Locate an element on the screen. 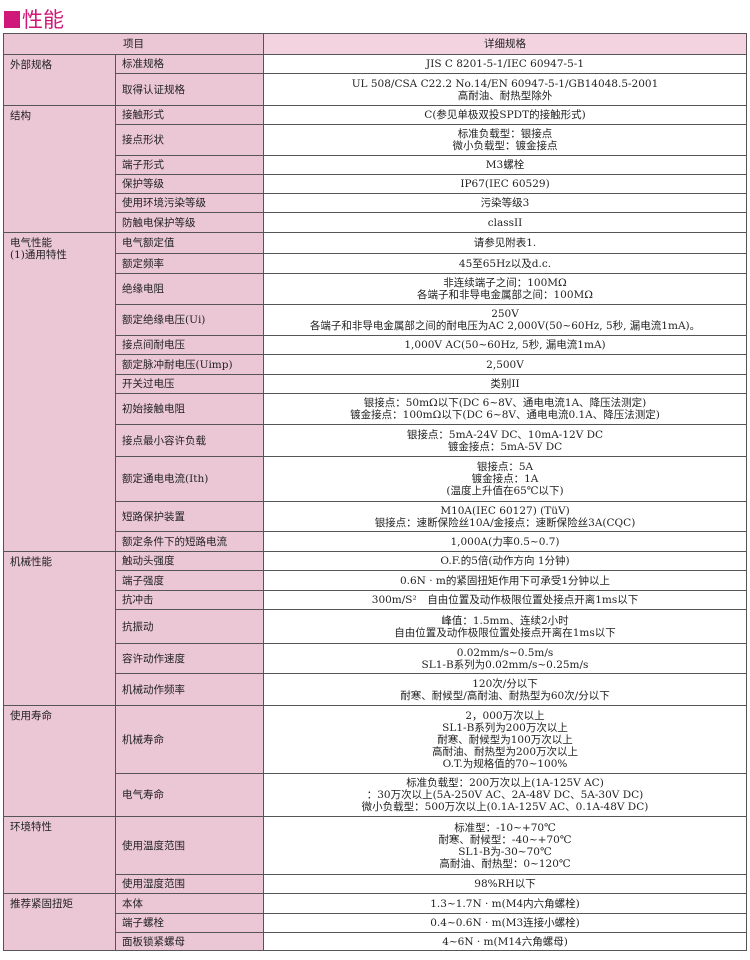 The image size is (750, 960). detail-line: 类别II is located at coordinates (505, 384).